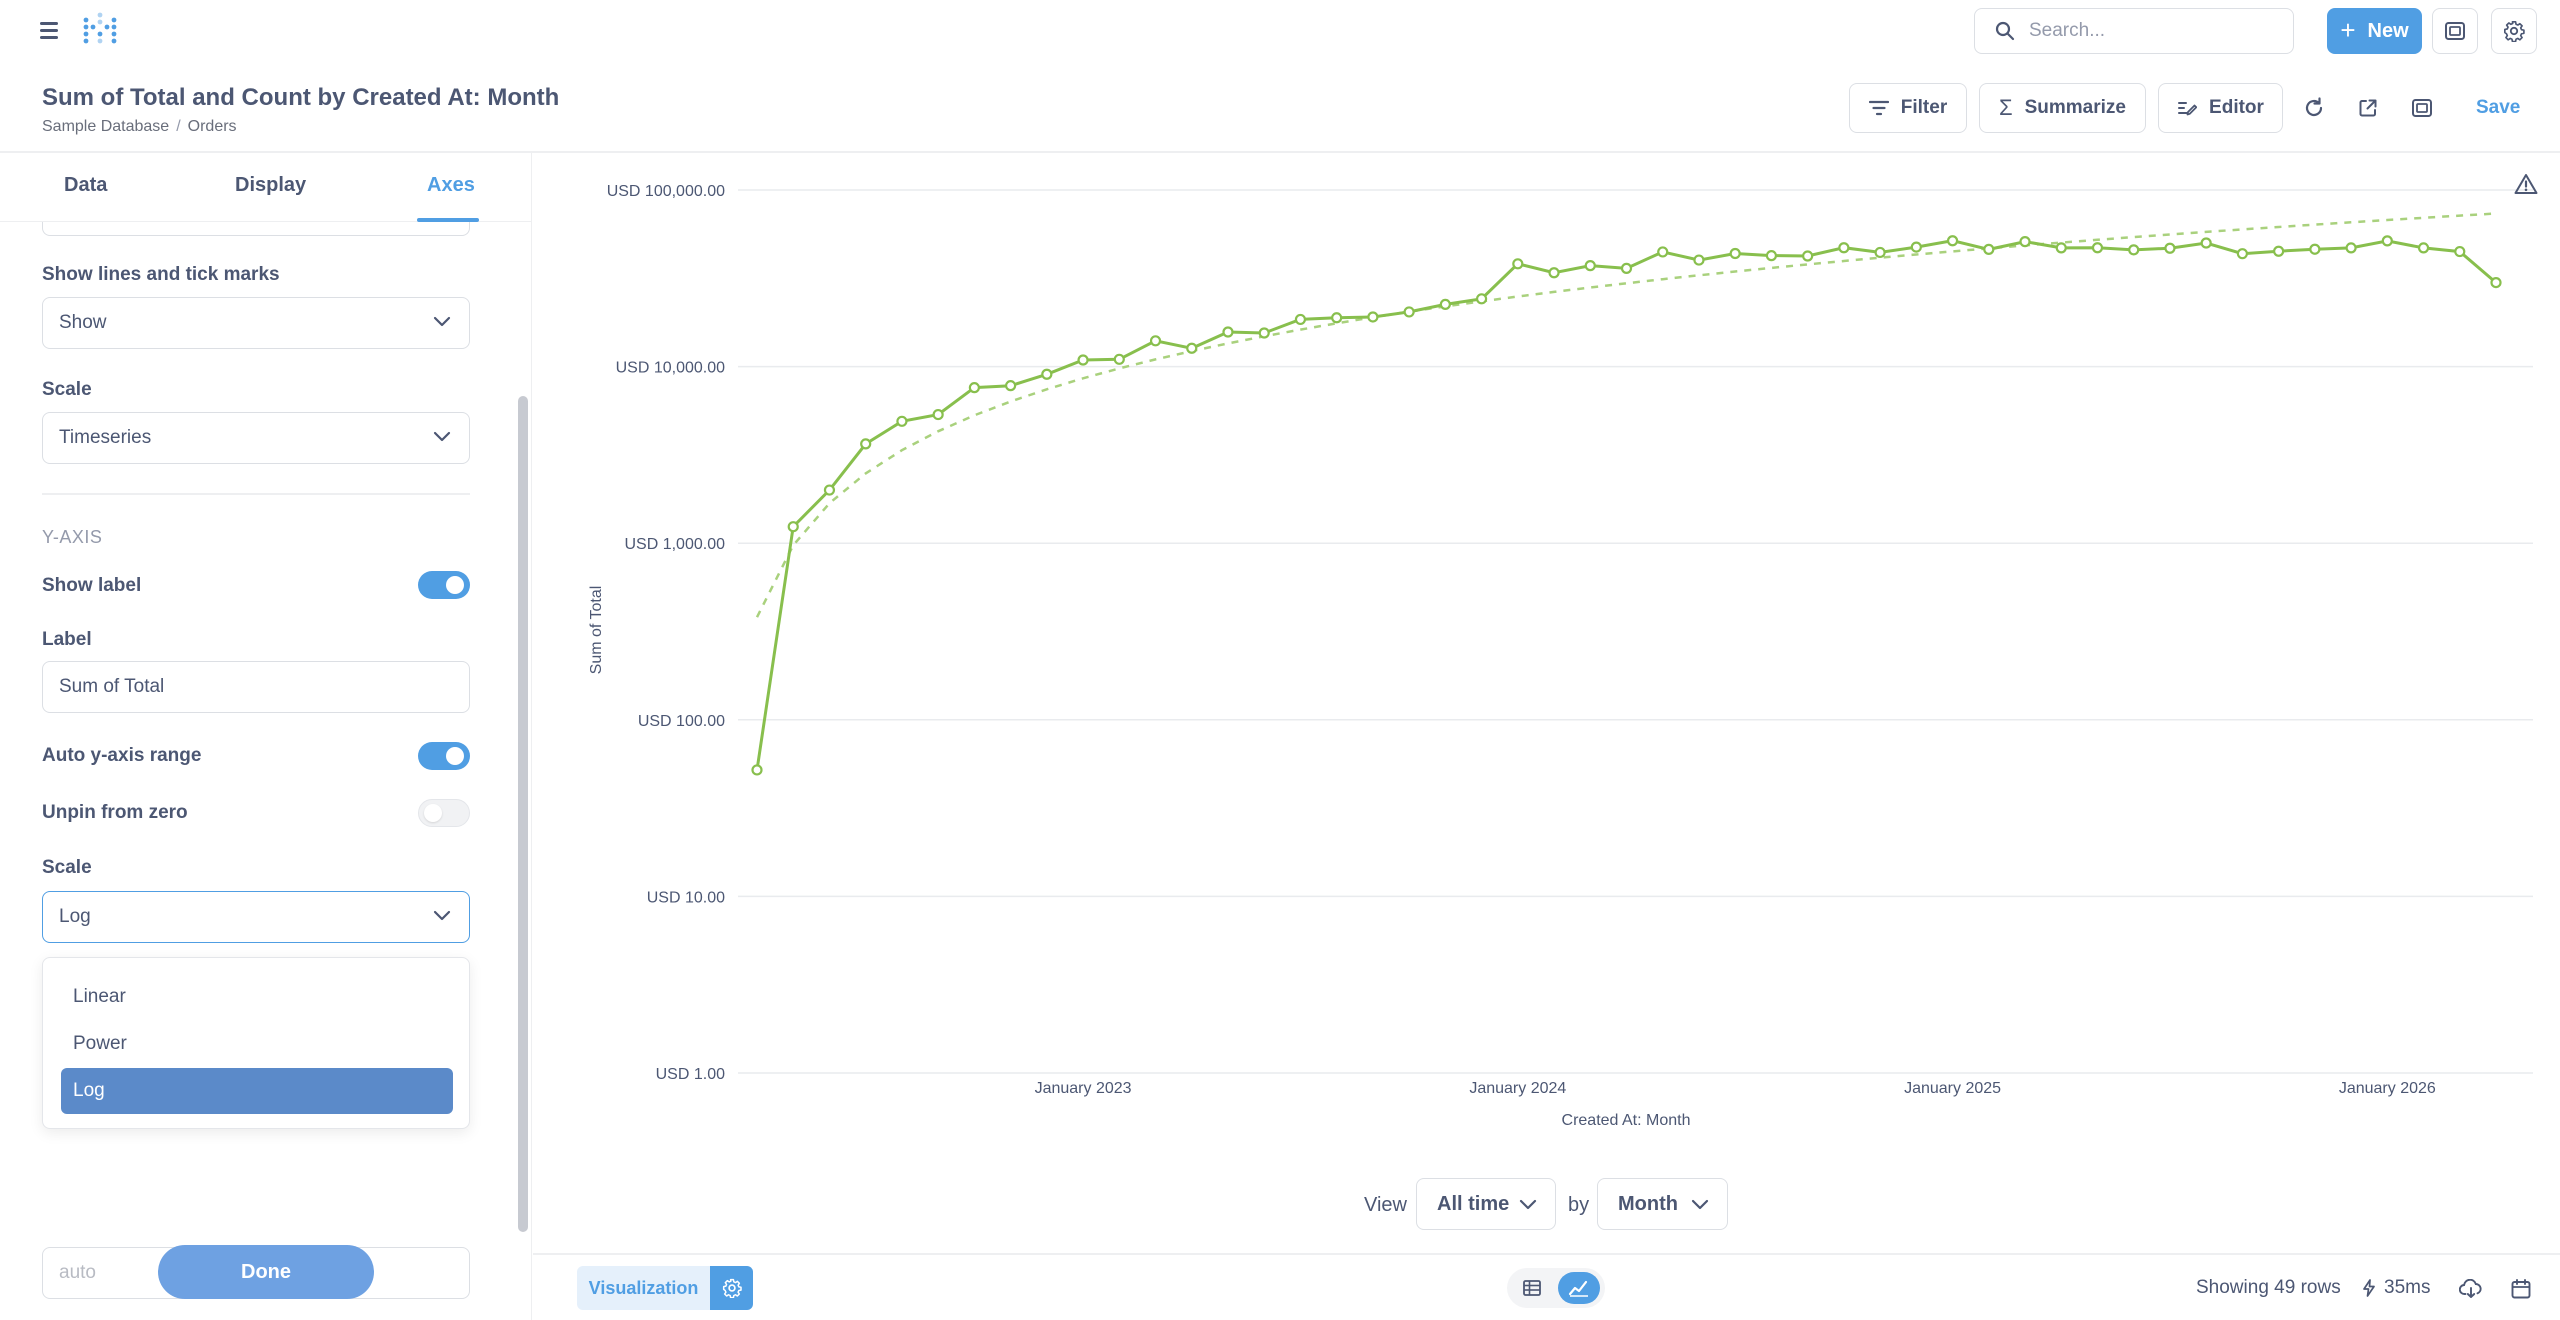  Describe the element at coordinates (1662, 1204) in the screenshot. I see `time-unit-select: Month` at that location.